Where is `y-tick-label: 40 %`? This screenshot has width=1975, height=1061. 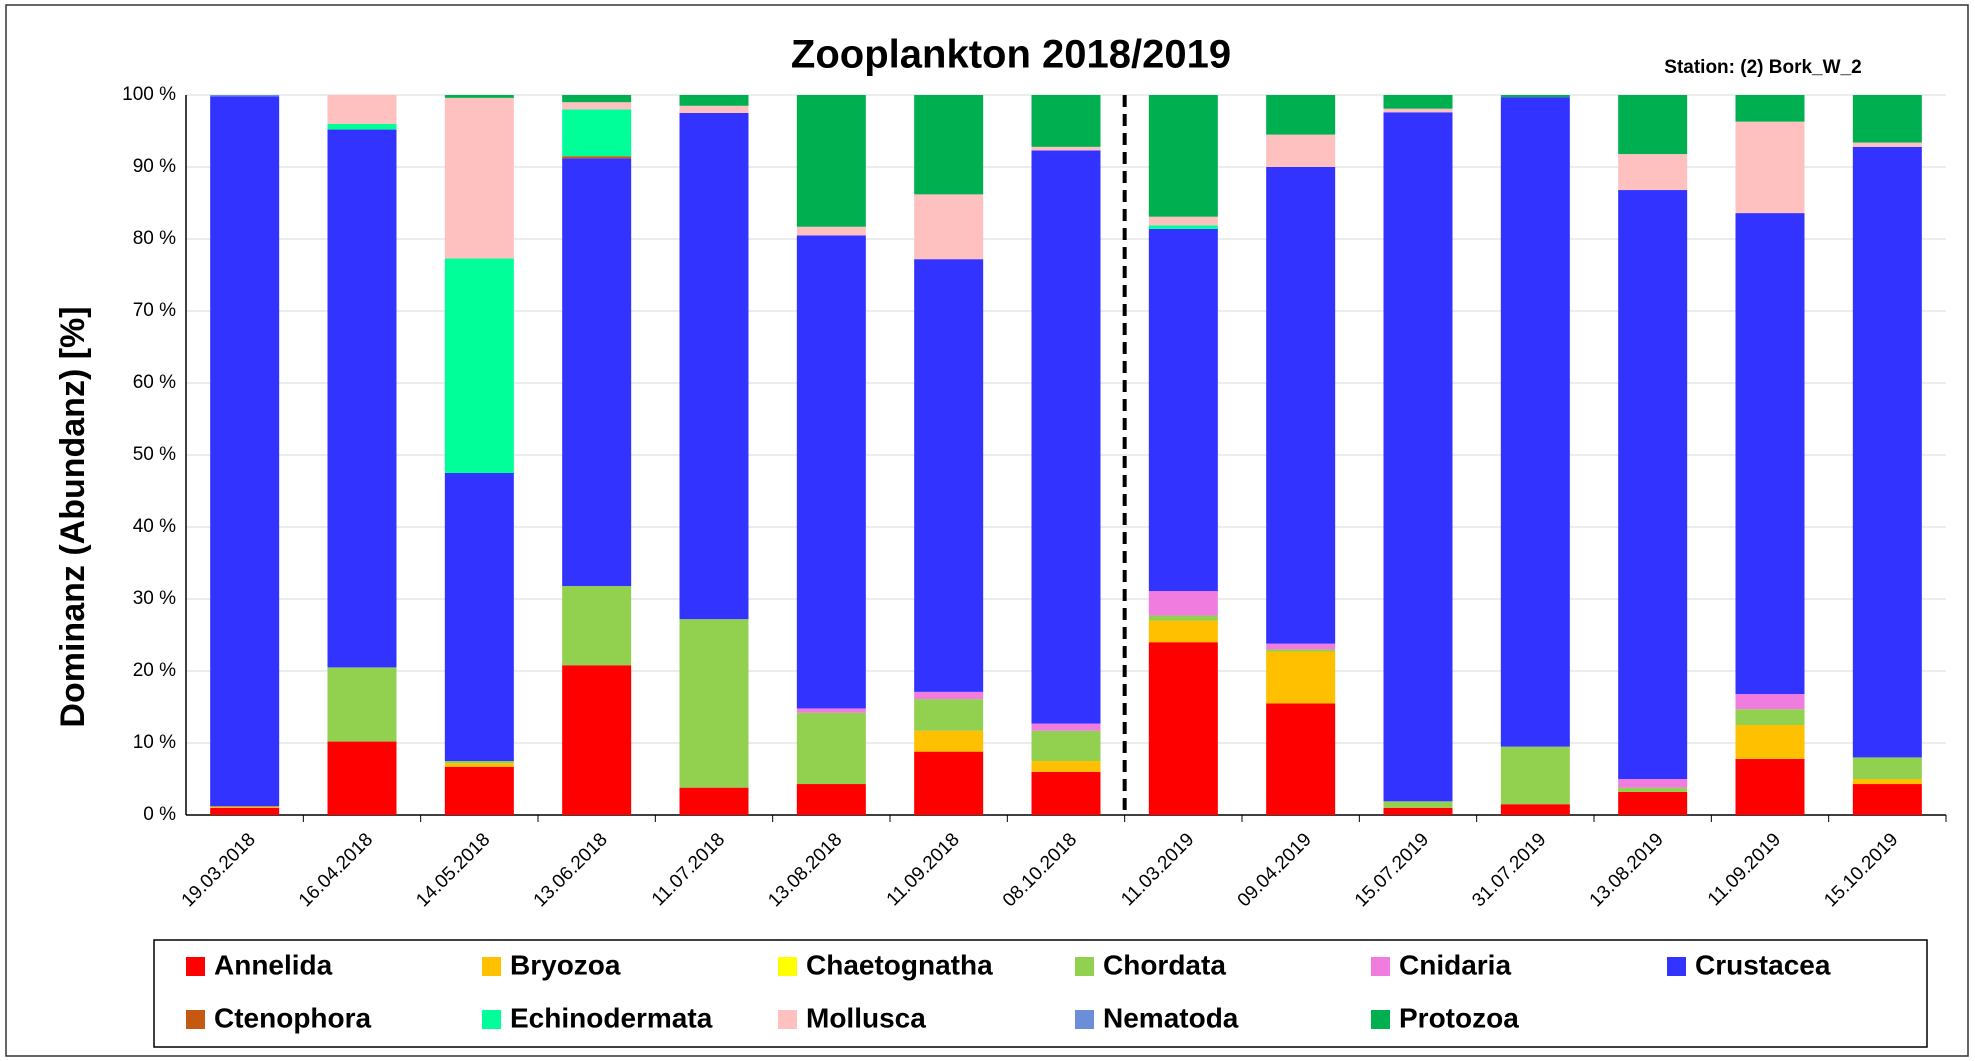 y-tick-label: 40 % is located at coordinates (154, 526).